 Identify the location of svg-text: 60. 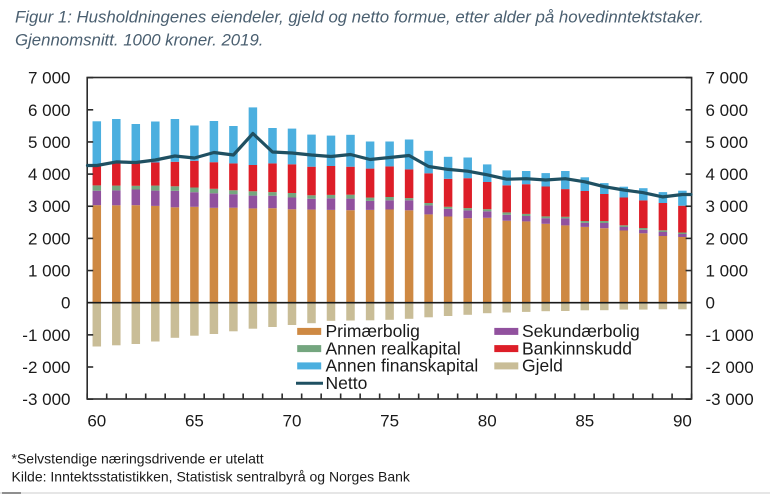
(96, 421).